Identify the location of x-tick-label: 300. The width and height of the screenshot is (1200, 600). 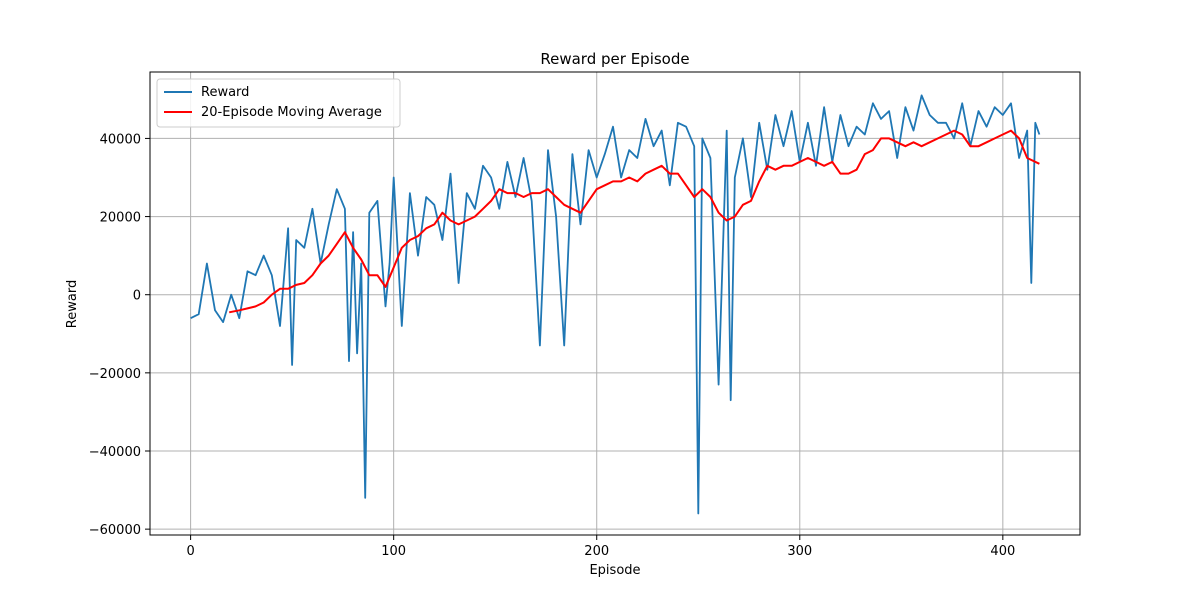
(799, 551).